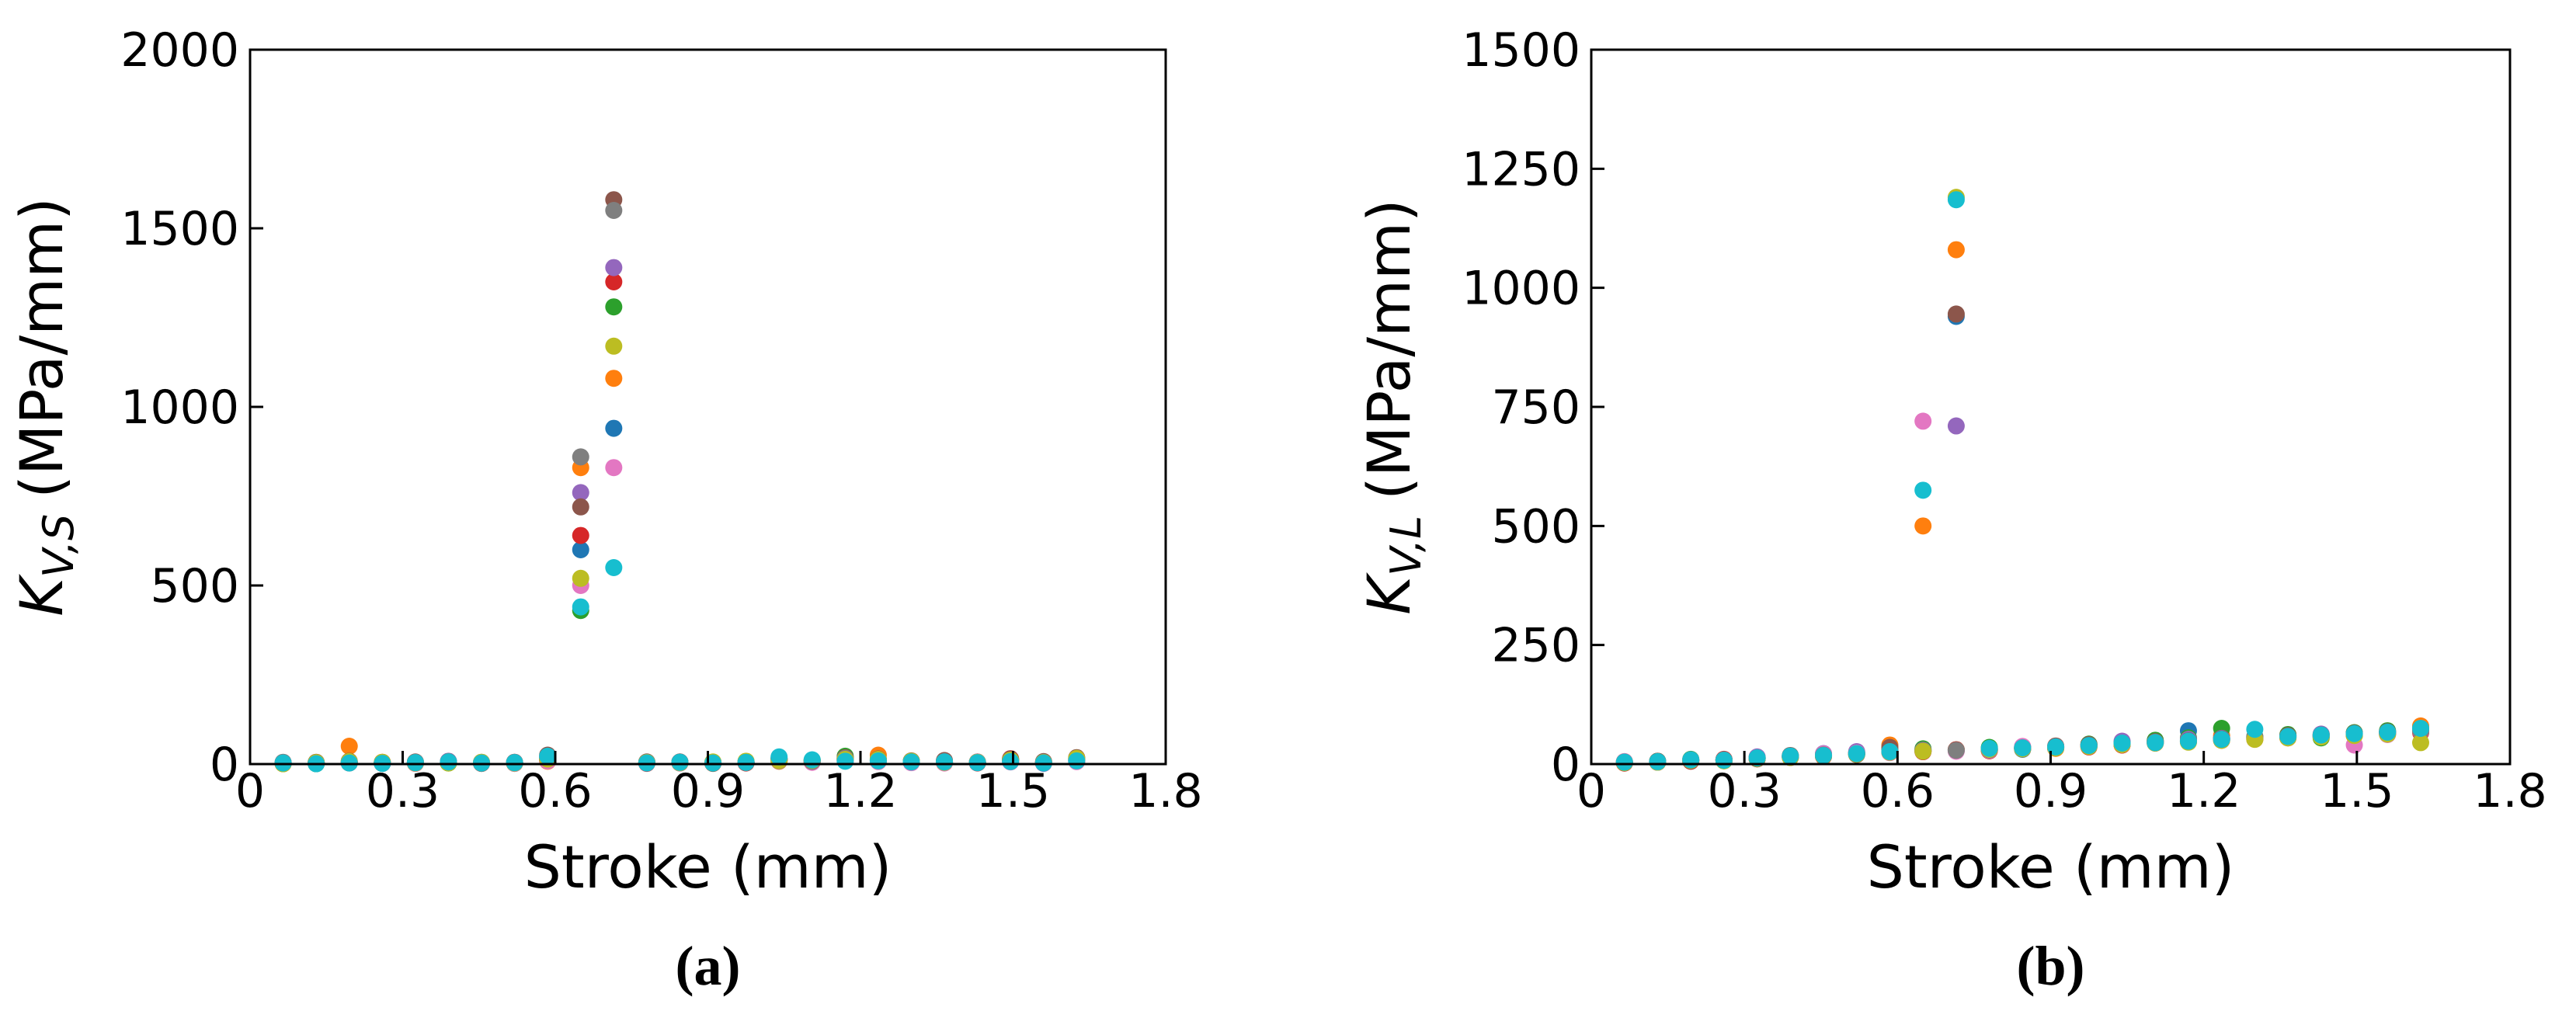 This screenshot has width=2576, height=1011. I want to click on y-tick-label: 2000, so click(179, 51).